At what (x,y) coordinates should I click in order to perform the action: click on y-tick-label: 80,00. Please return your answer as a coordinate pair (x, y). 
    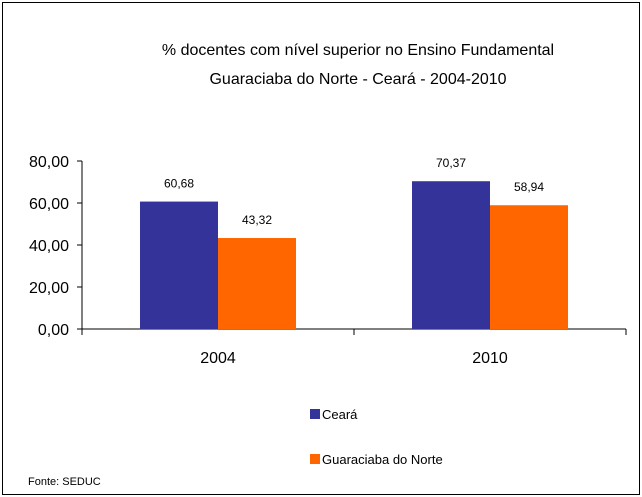
    Looking at the image, I should click on (49, 162).